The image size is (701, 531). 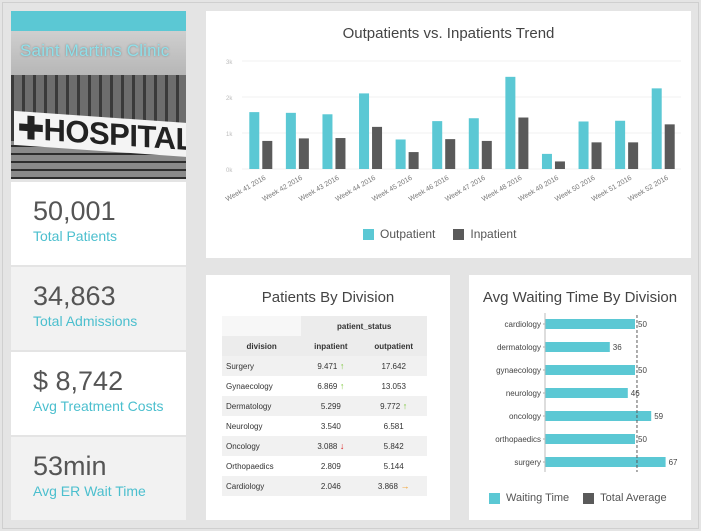 I want to click on table-row: Cardiology 2.046 3.868 →, so click(x=324, y=486).